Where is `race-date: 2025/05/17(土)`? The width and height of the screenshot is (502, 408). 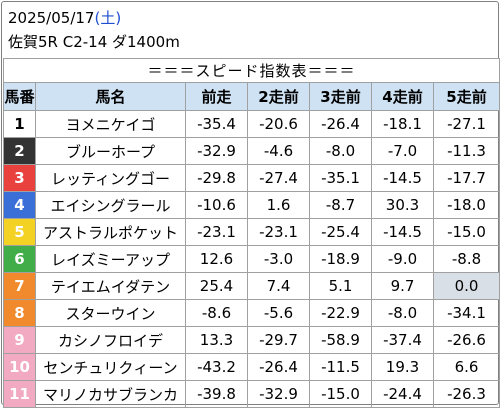 race-date: 2025/05/17(土) is located at coordinates (64, 18).